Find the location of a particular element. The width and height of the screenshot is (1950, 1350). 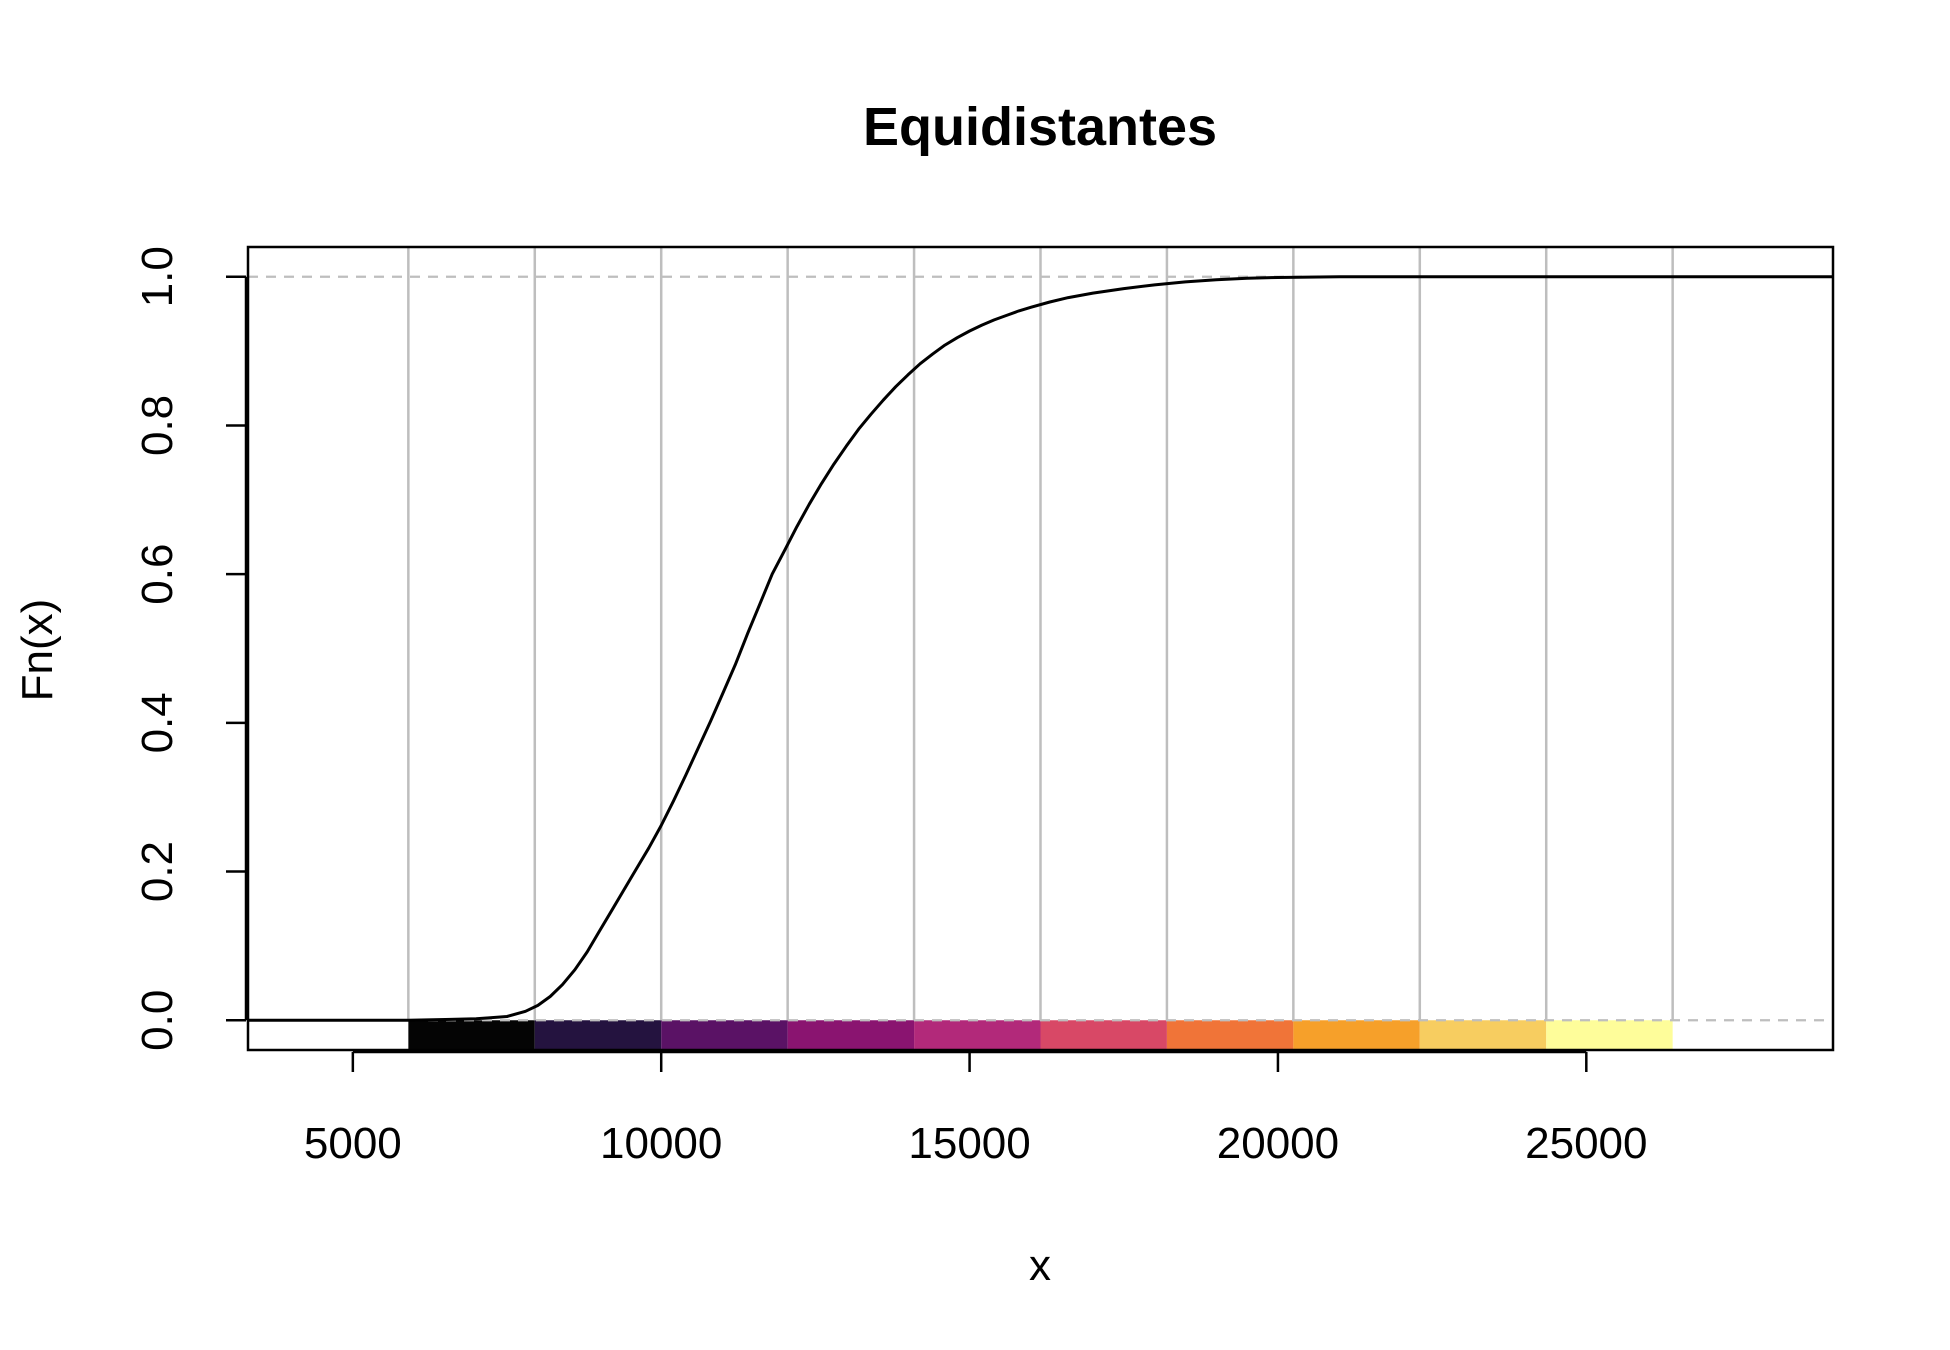

y-tick-label: 1.0 is located at coordinates (157, 276).